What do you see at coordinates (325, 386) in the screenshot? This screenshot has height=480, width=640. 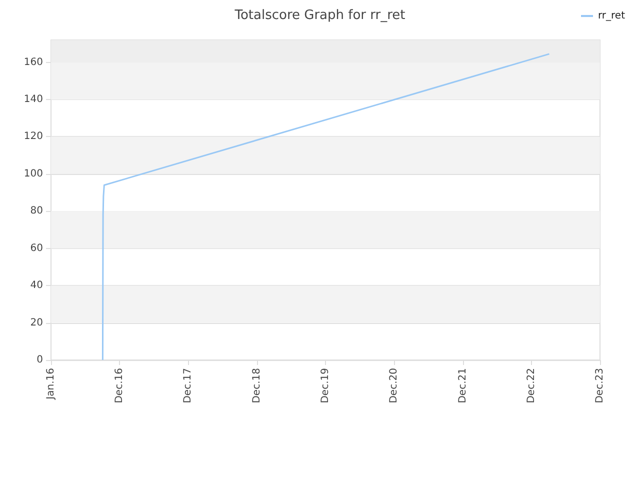 I see `x-tick-label: Dec.19` at bounding box center [325, 386].